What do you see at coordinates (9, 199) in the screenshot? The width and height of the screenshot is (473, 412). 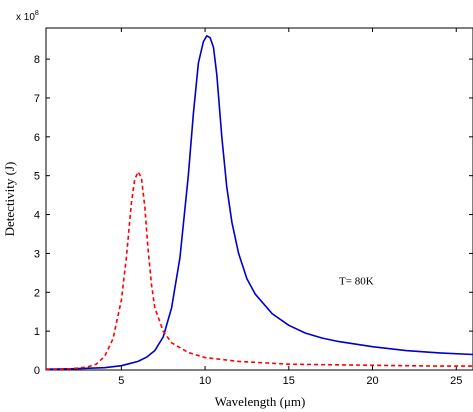 I see `y-axis-title: Detectivity (J)` at bounding box center [9, 199].